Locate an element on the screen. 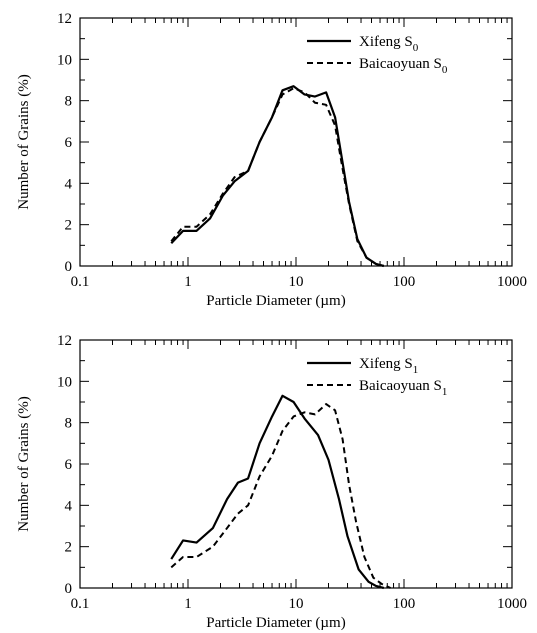 This screenshot has width=537, height=633. legend-label-2: Baicaoyuan S1 is located at coordinates (403, 388).